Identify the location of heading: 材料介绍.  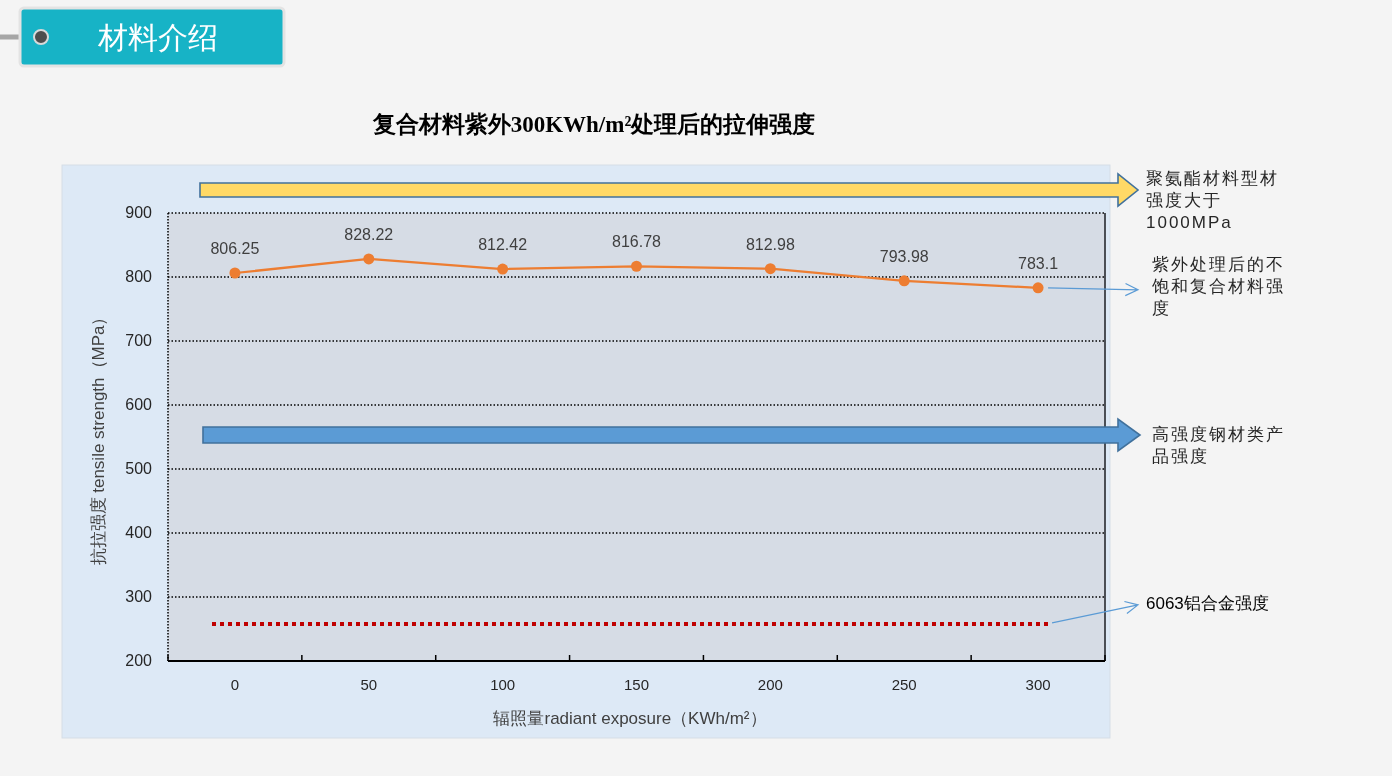
(158, 37).